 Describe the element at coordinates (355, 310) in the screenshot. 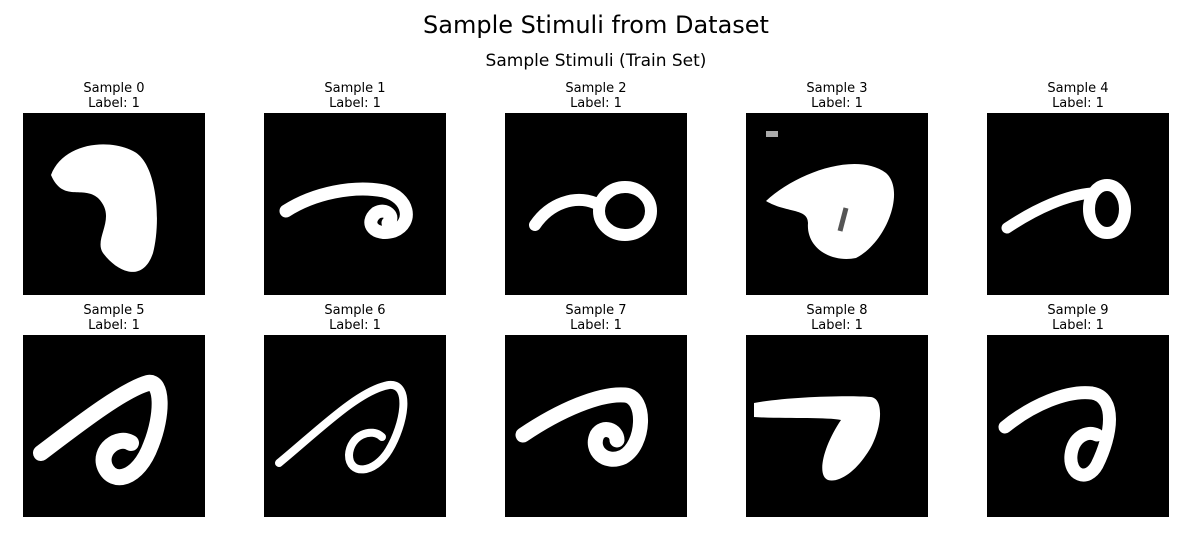

I see `sample-title: Sample 6` at that location.